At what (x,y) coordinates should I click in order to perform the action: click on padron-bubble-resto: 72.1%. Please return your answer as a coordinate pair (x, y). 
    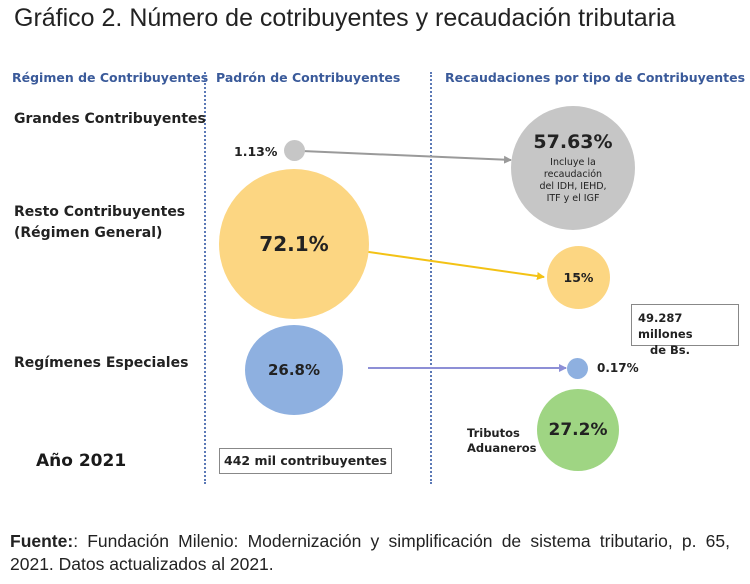
    Looking at the image, I should click on (294, 244).